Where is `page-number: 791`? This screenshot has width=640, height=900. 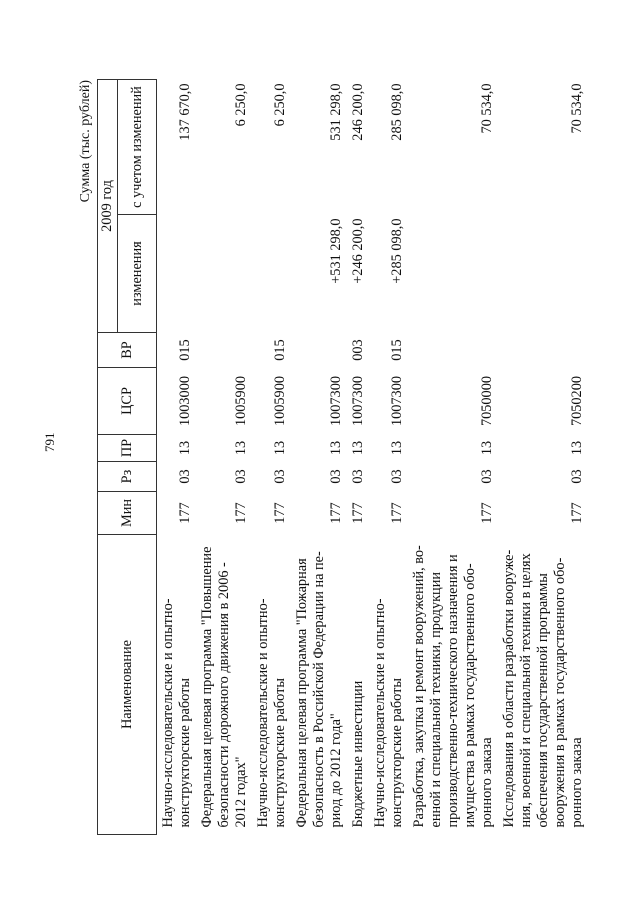 page-number: 791 is located at coordinates (49, 442).